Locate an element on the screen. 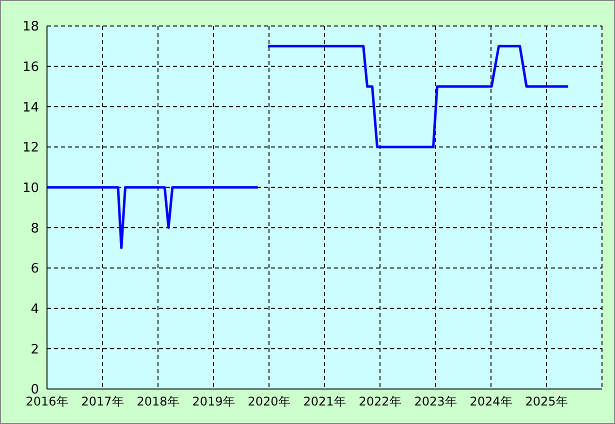 The image size is (615, 424). x-tick-label: 2025年 is located at coordinates (546, 401).